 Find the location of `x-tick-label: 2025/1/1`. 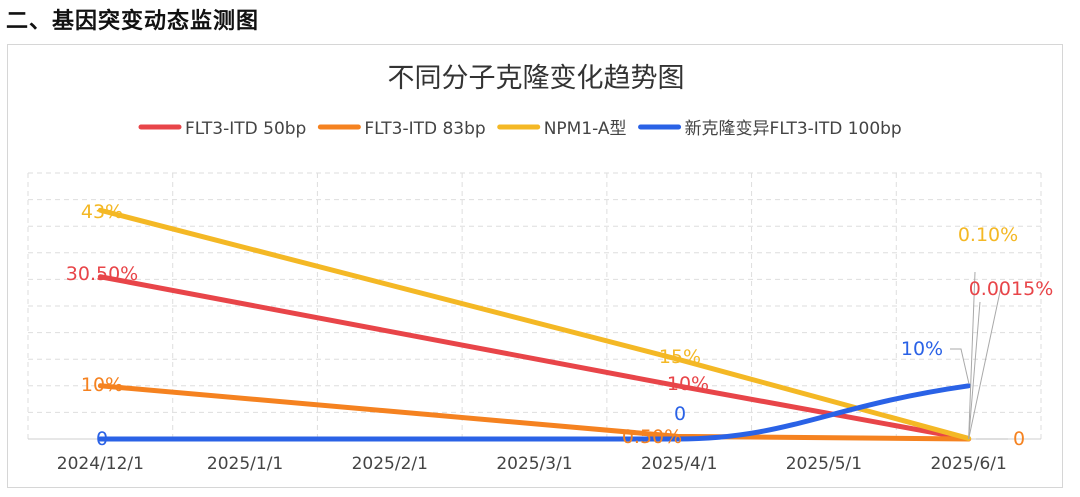

x-tick-label: 2025/1/1 is located at coordinates (245, 464).